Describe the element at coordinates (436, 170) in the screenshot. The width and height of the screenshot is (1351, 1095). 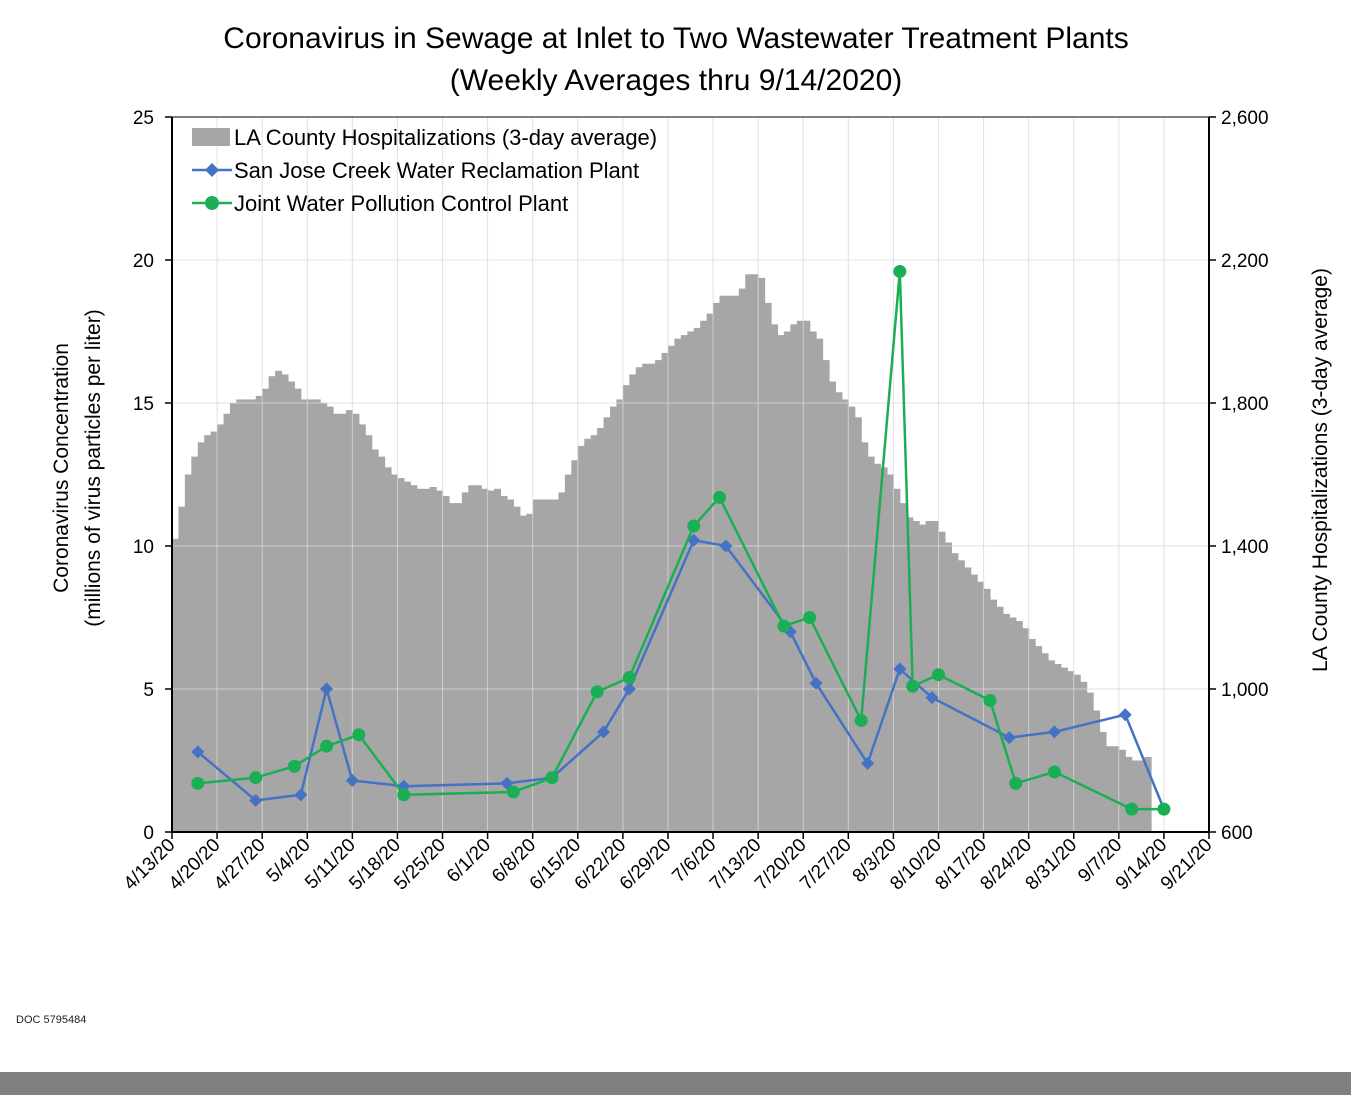
I see `legend-label-san-jose: San Jose Creek Water Reclamation Plant` at that location.